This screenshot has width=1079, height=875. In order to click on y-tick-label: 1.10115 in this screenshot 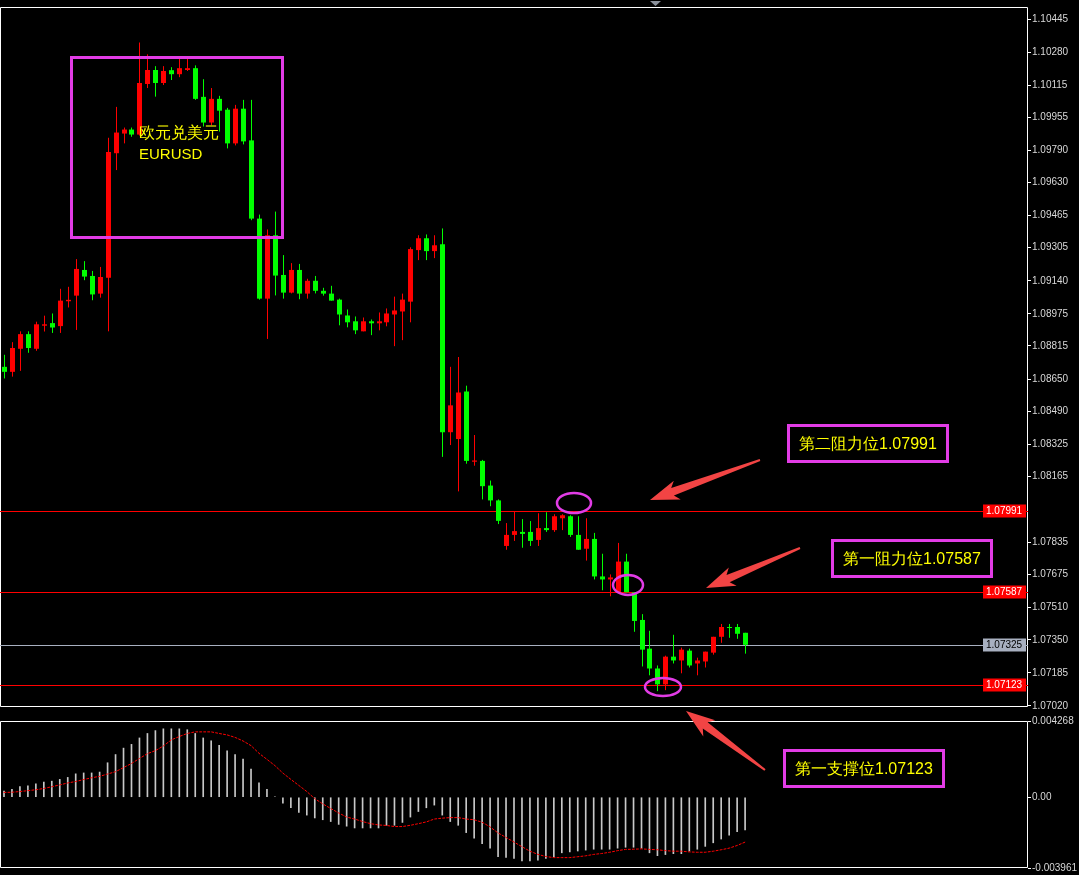, I will do `click(1050, 84)`.